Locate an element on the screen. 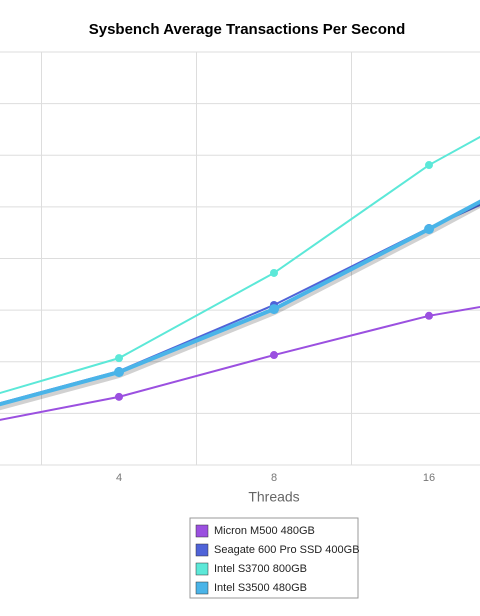 Image resolution: width=480 pixels, height=616 pixels. legend-label: Seagate 600 Pro SSD 400GB is located at coordinates (287, 550).